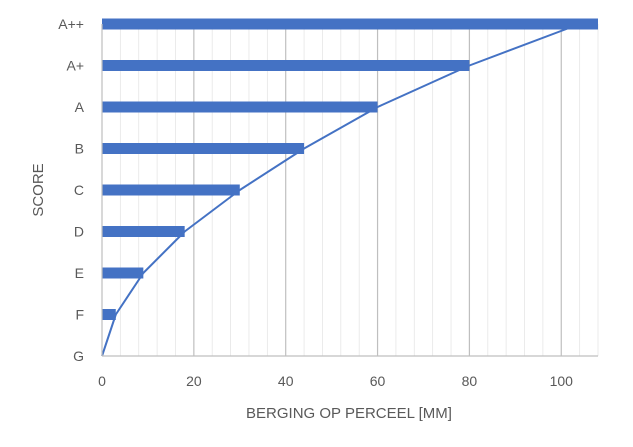 This screenshot has height=447, width=633. I want to click on bar-b, so click(203, 148).